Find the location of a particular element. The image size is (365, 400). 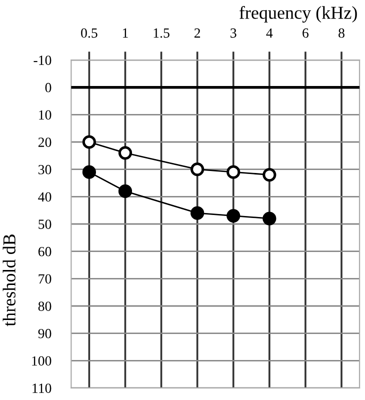

x-tick-label: 8 is located at coordinates (341, 33).